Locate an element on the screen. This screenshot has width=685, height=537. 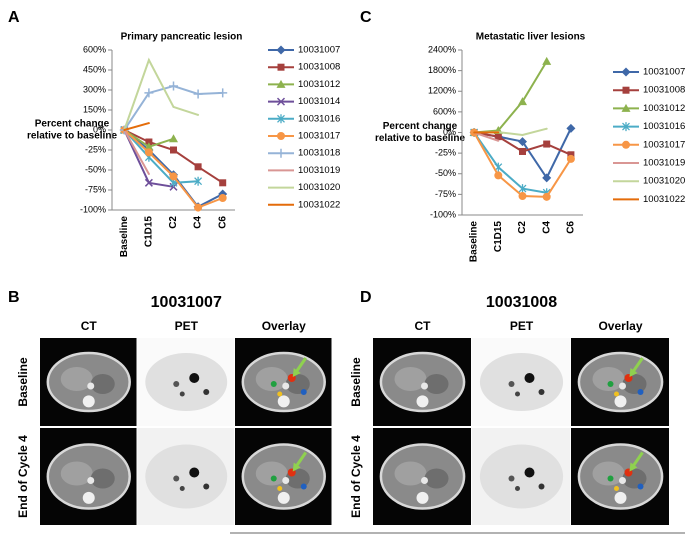
panel-label: C is located at coordinates (366, 17).